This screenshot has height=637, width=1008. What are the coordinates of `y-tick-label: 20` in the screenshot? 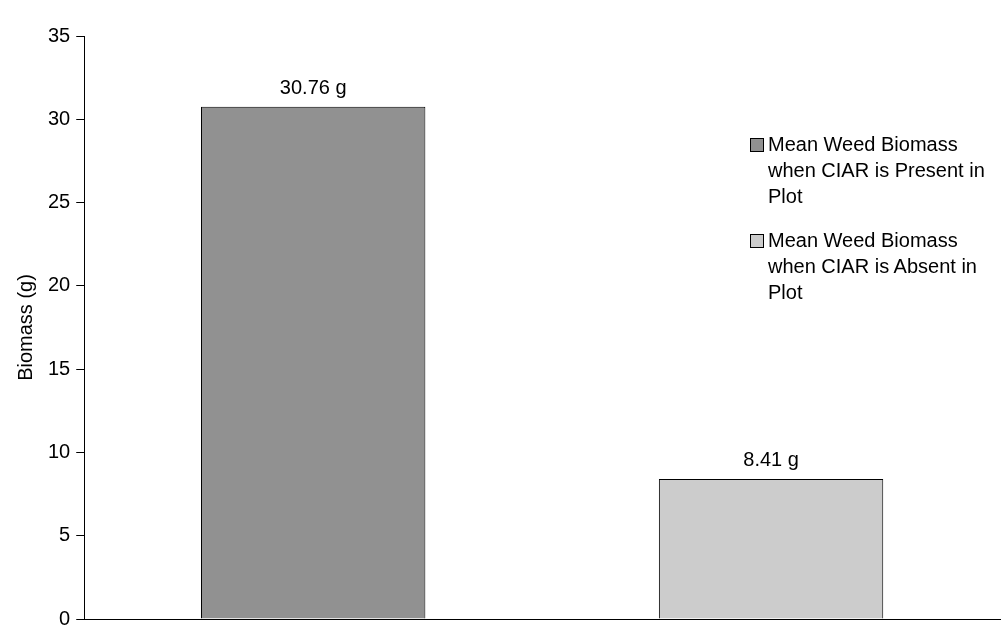 It's located at (59, 284).